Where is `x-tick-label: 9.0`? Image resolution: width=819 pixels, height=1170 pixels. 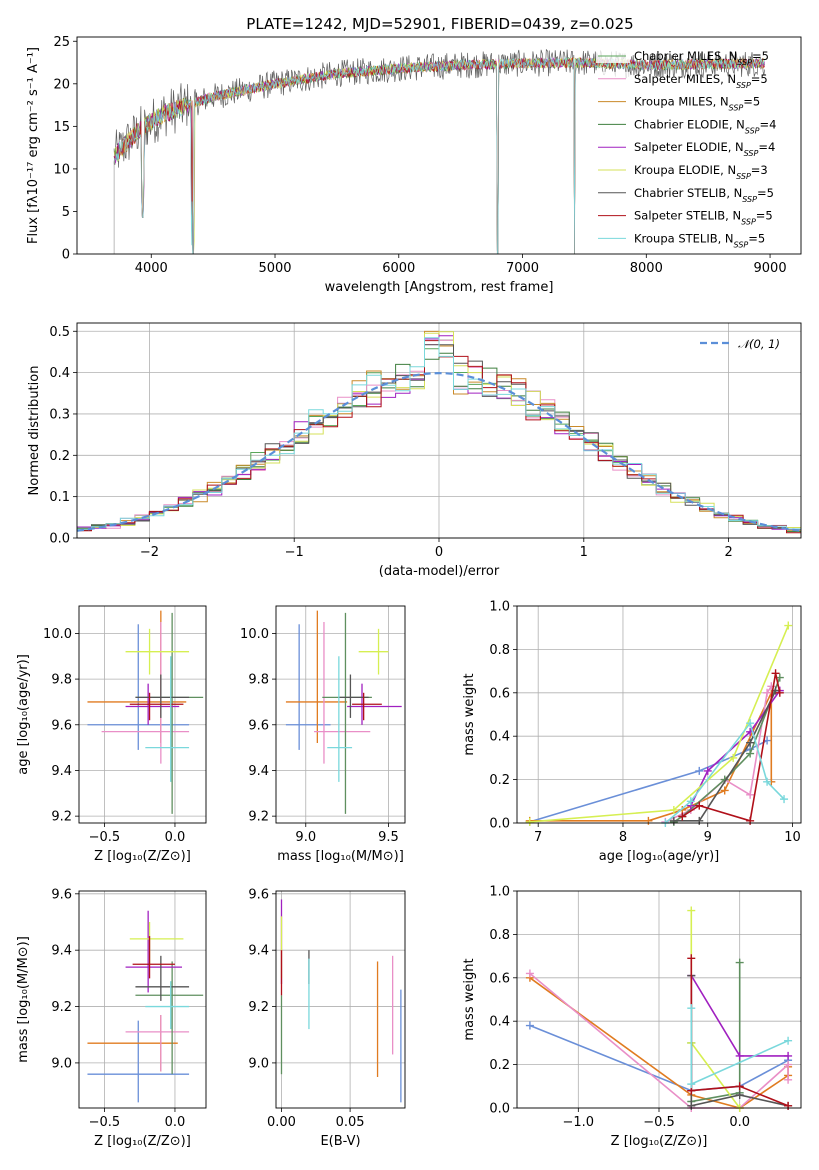 x-tick-label: 9.0 is located at coordinates (305, 837).